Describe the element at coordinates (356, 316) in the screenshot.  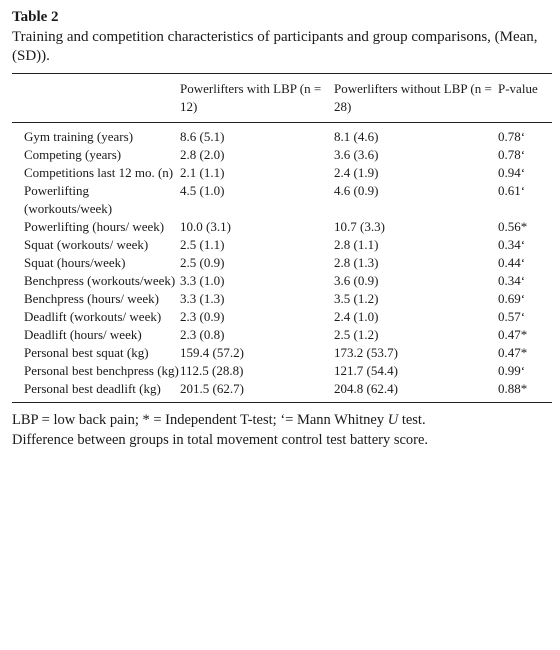
I see `cell-without-lbp: 2.4 (1.0)` at that location.